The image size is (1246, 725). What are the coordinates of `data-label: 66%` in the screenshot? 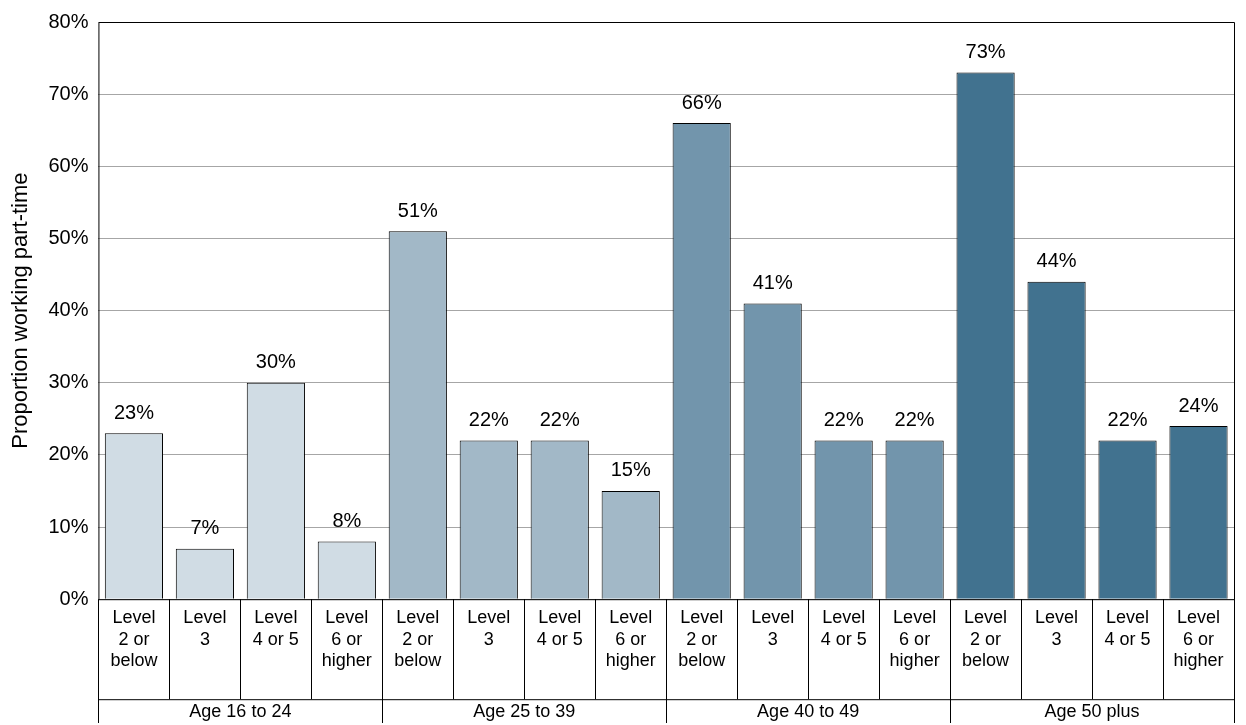 It's located at (701, 101).